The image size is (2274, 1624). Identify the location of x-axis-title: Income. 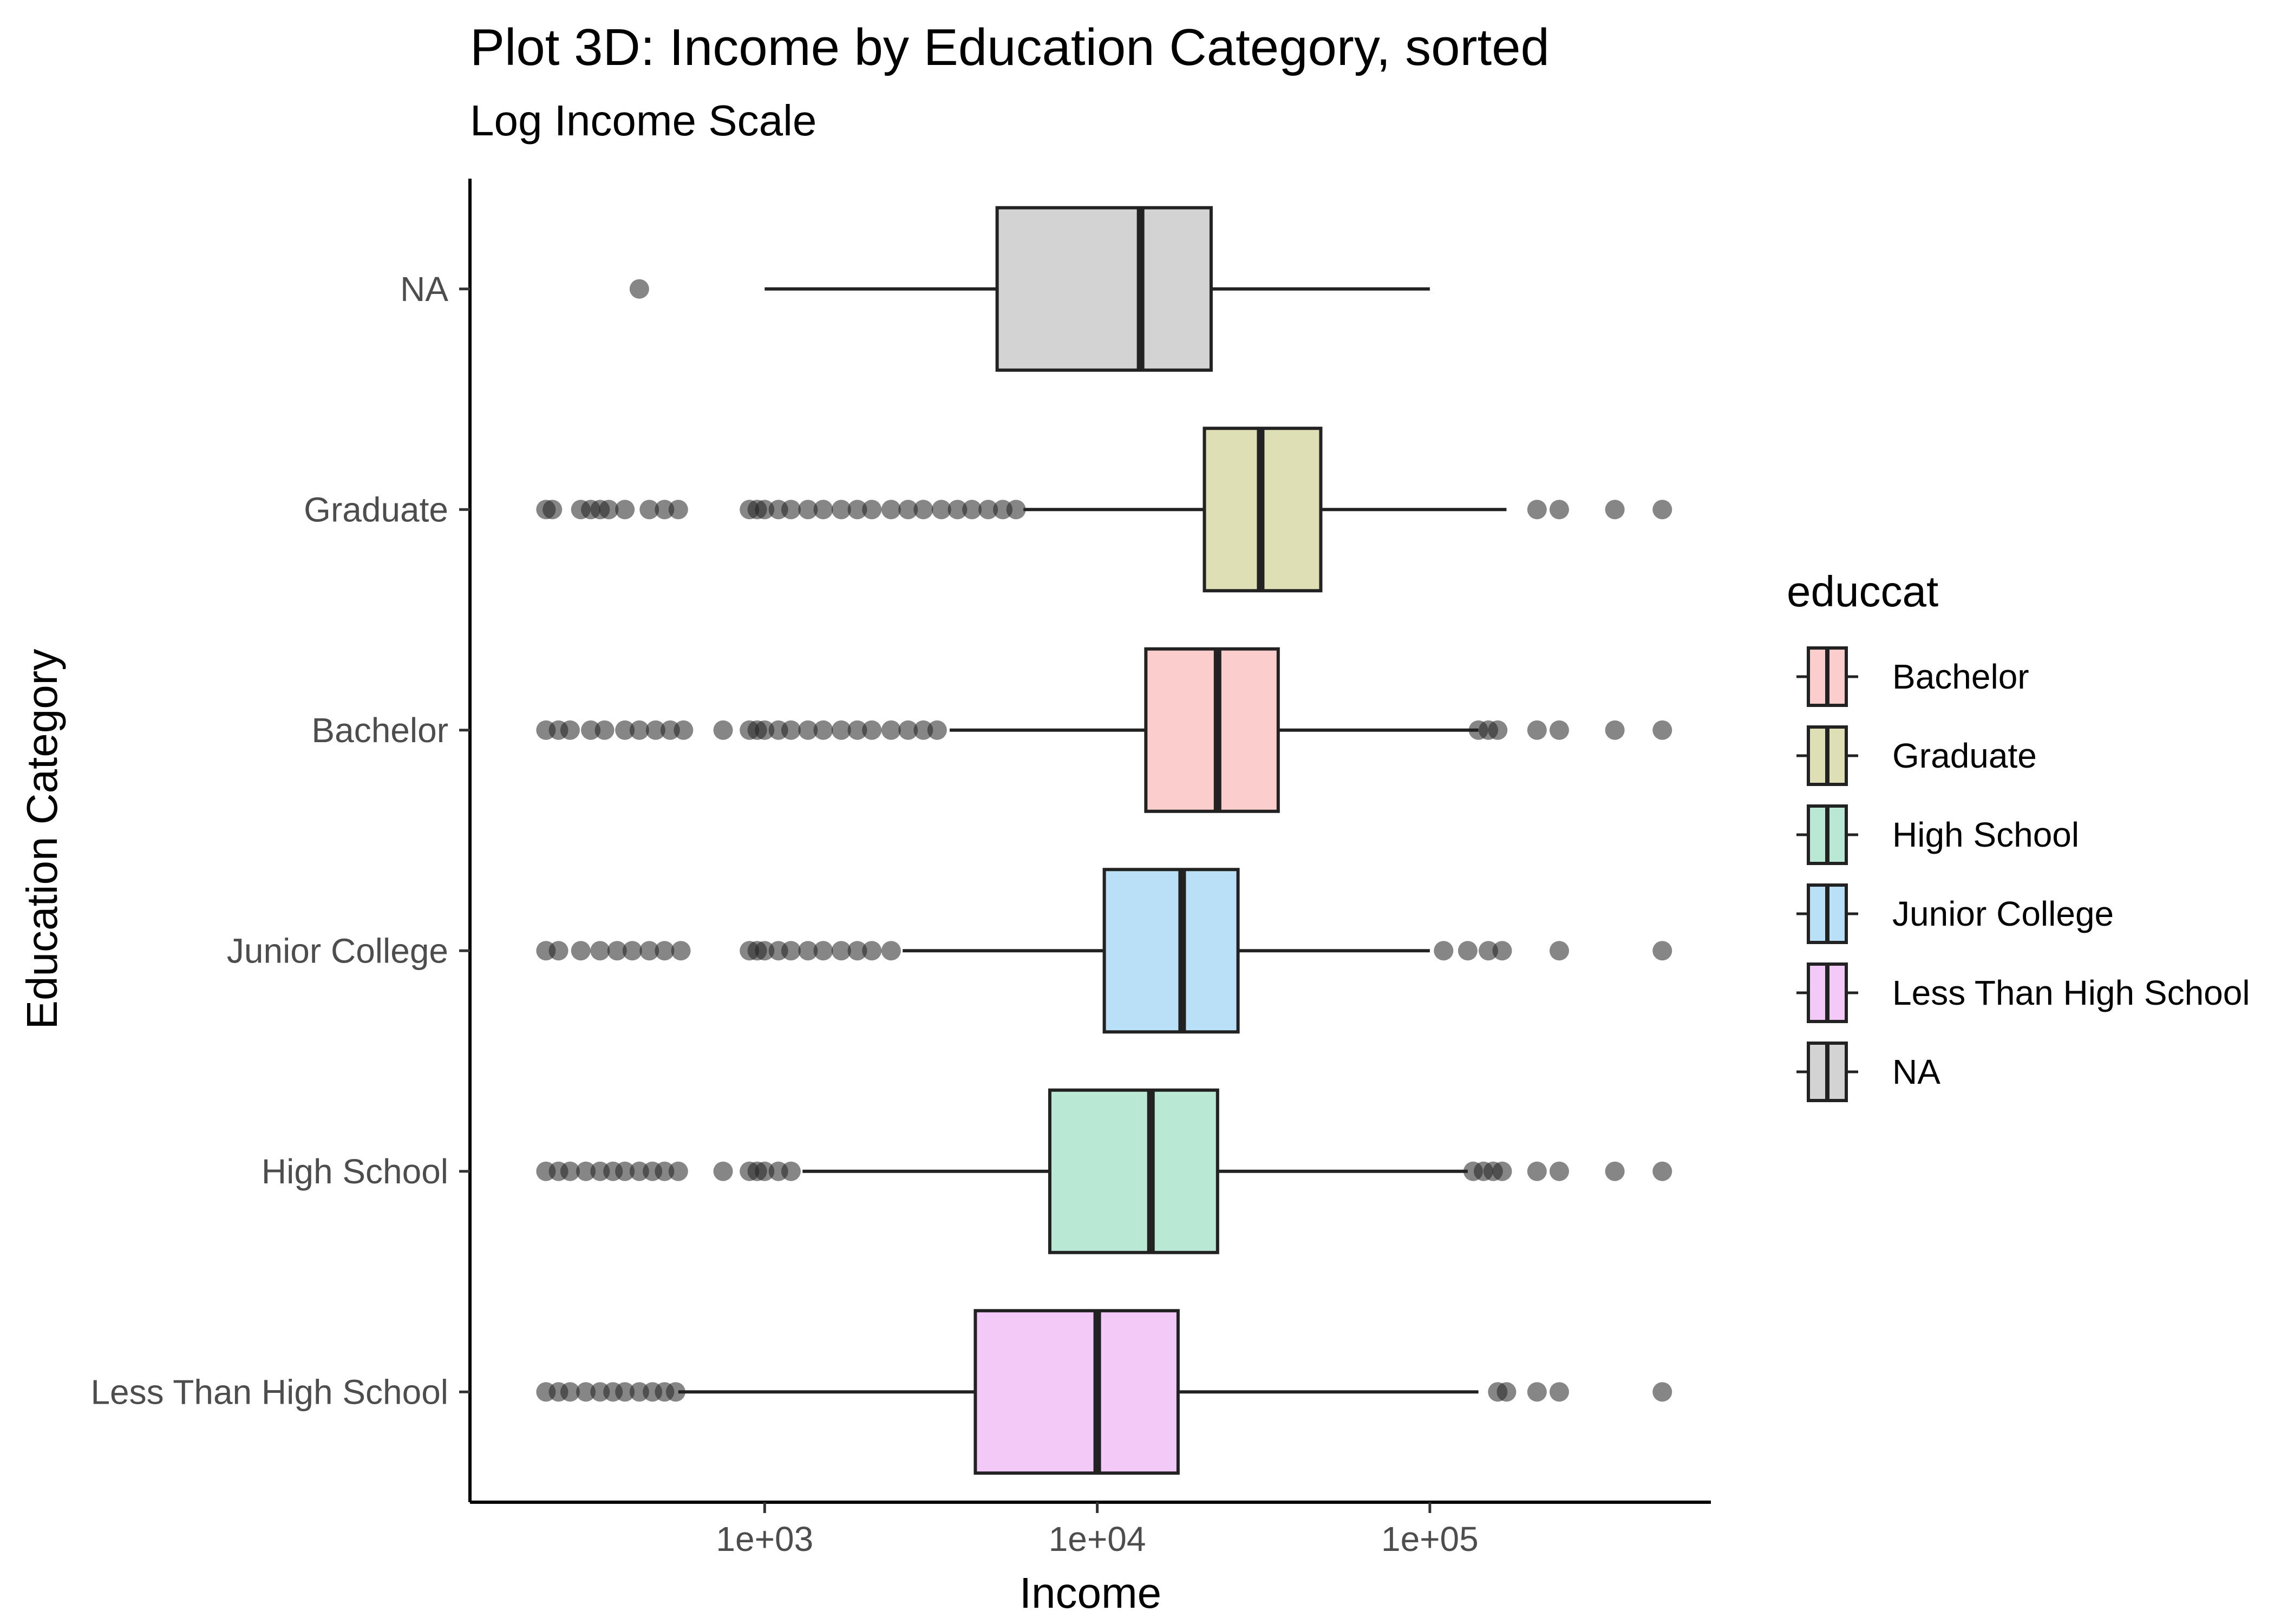
(1091, 1593).